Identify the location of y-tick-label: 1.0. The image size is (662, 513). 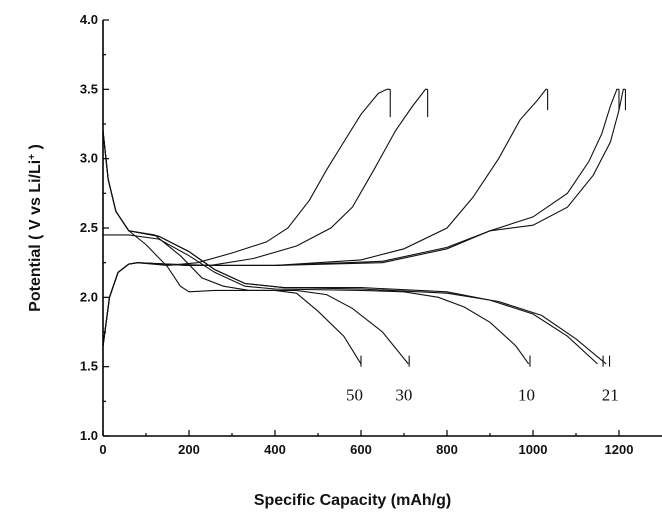
(89, 435).